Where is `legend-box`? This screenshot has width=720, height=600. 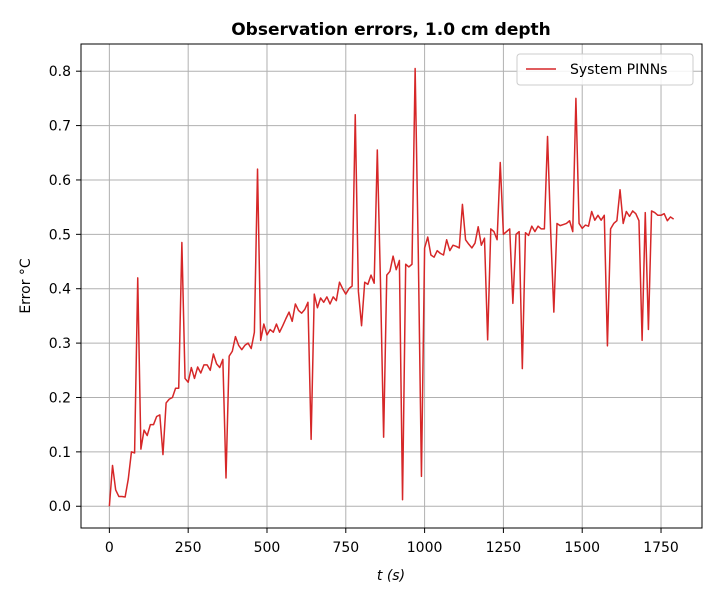
legend-box is located at coordinates (605, 69).